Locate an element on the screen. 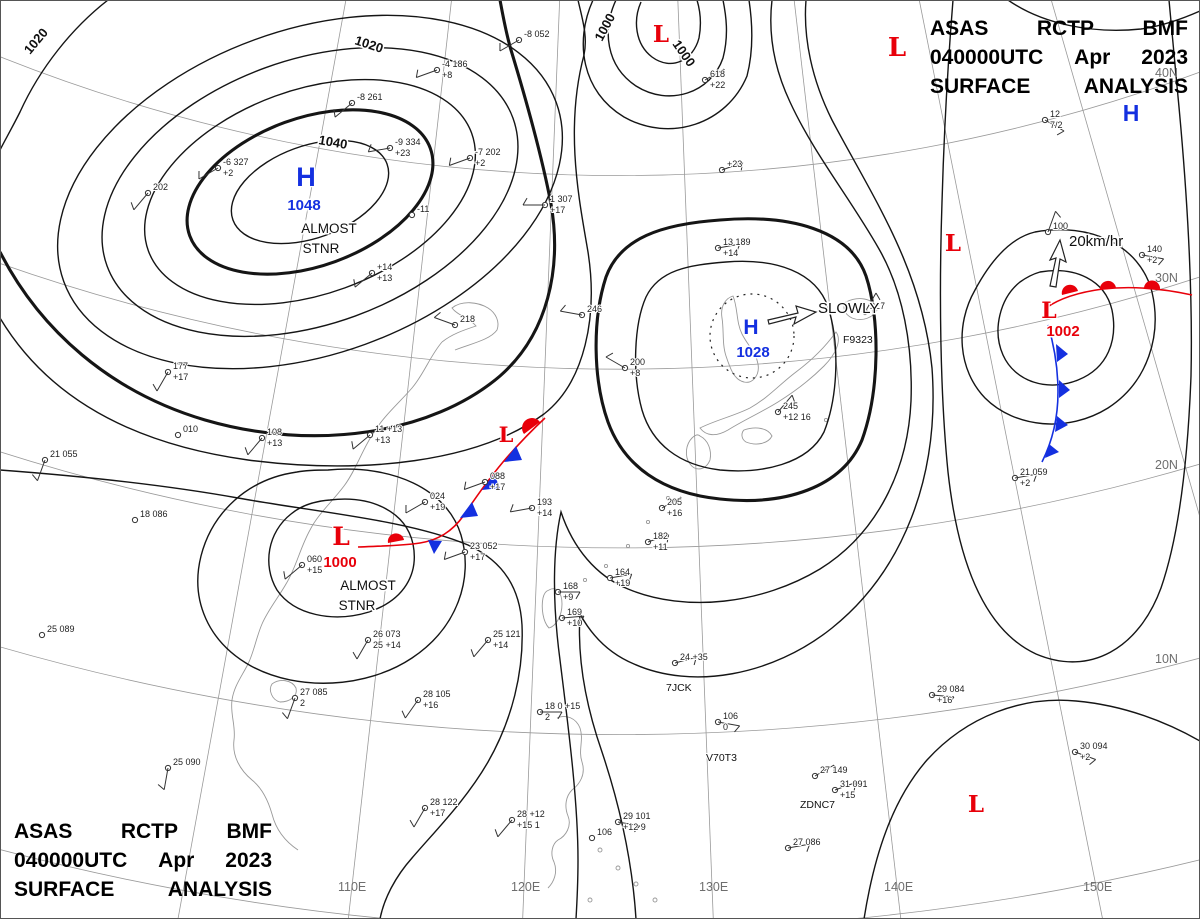 Image resolution: width=1200 pixels, height=919 pixels. station-plot: 227 is located at coordinates (873, 304).